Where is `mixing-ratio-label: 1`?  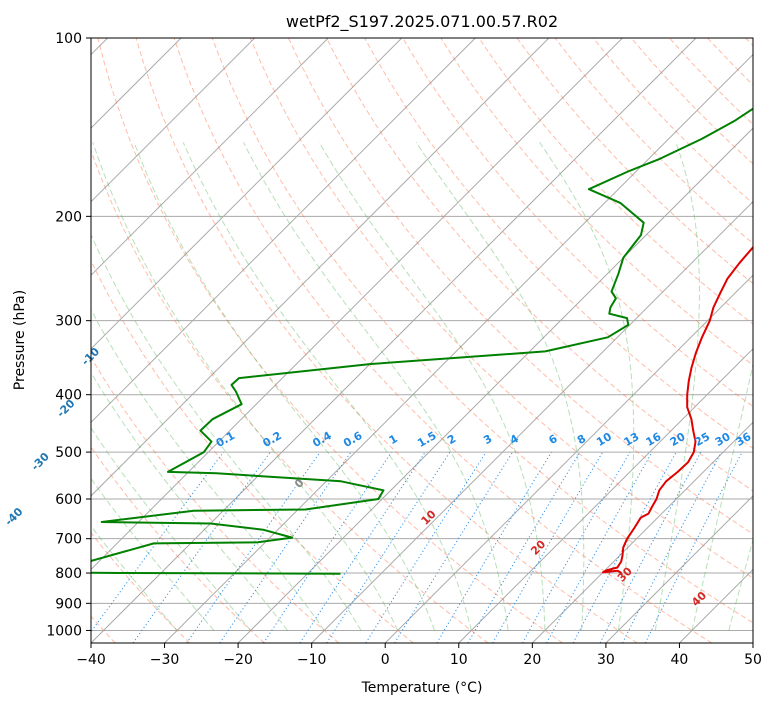
mixing-ratio-label: 1 is located at coordinates (393, 439).